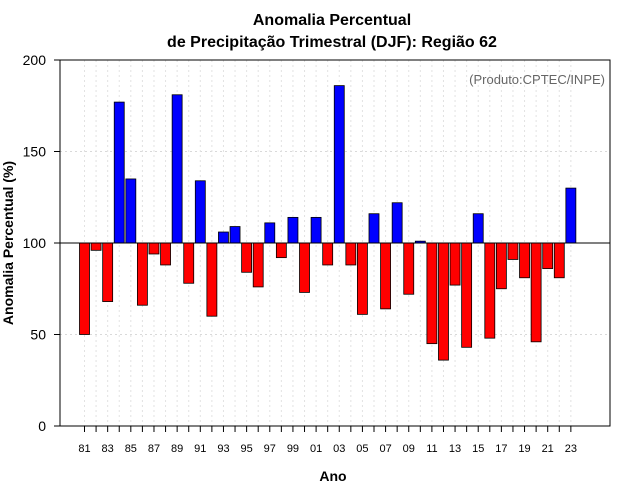 This screenshot has height=500, width=640. What do you see at coordinates (177, 449) in the screenshot?
I see `x-tick-label: 89` at bounding box center [177, 449].